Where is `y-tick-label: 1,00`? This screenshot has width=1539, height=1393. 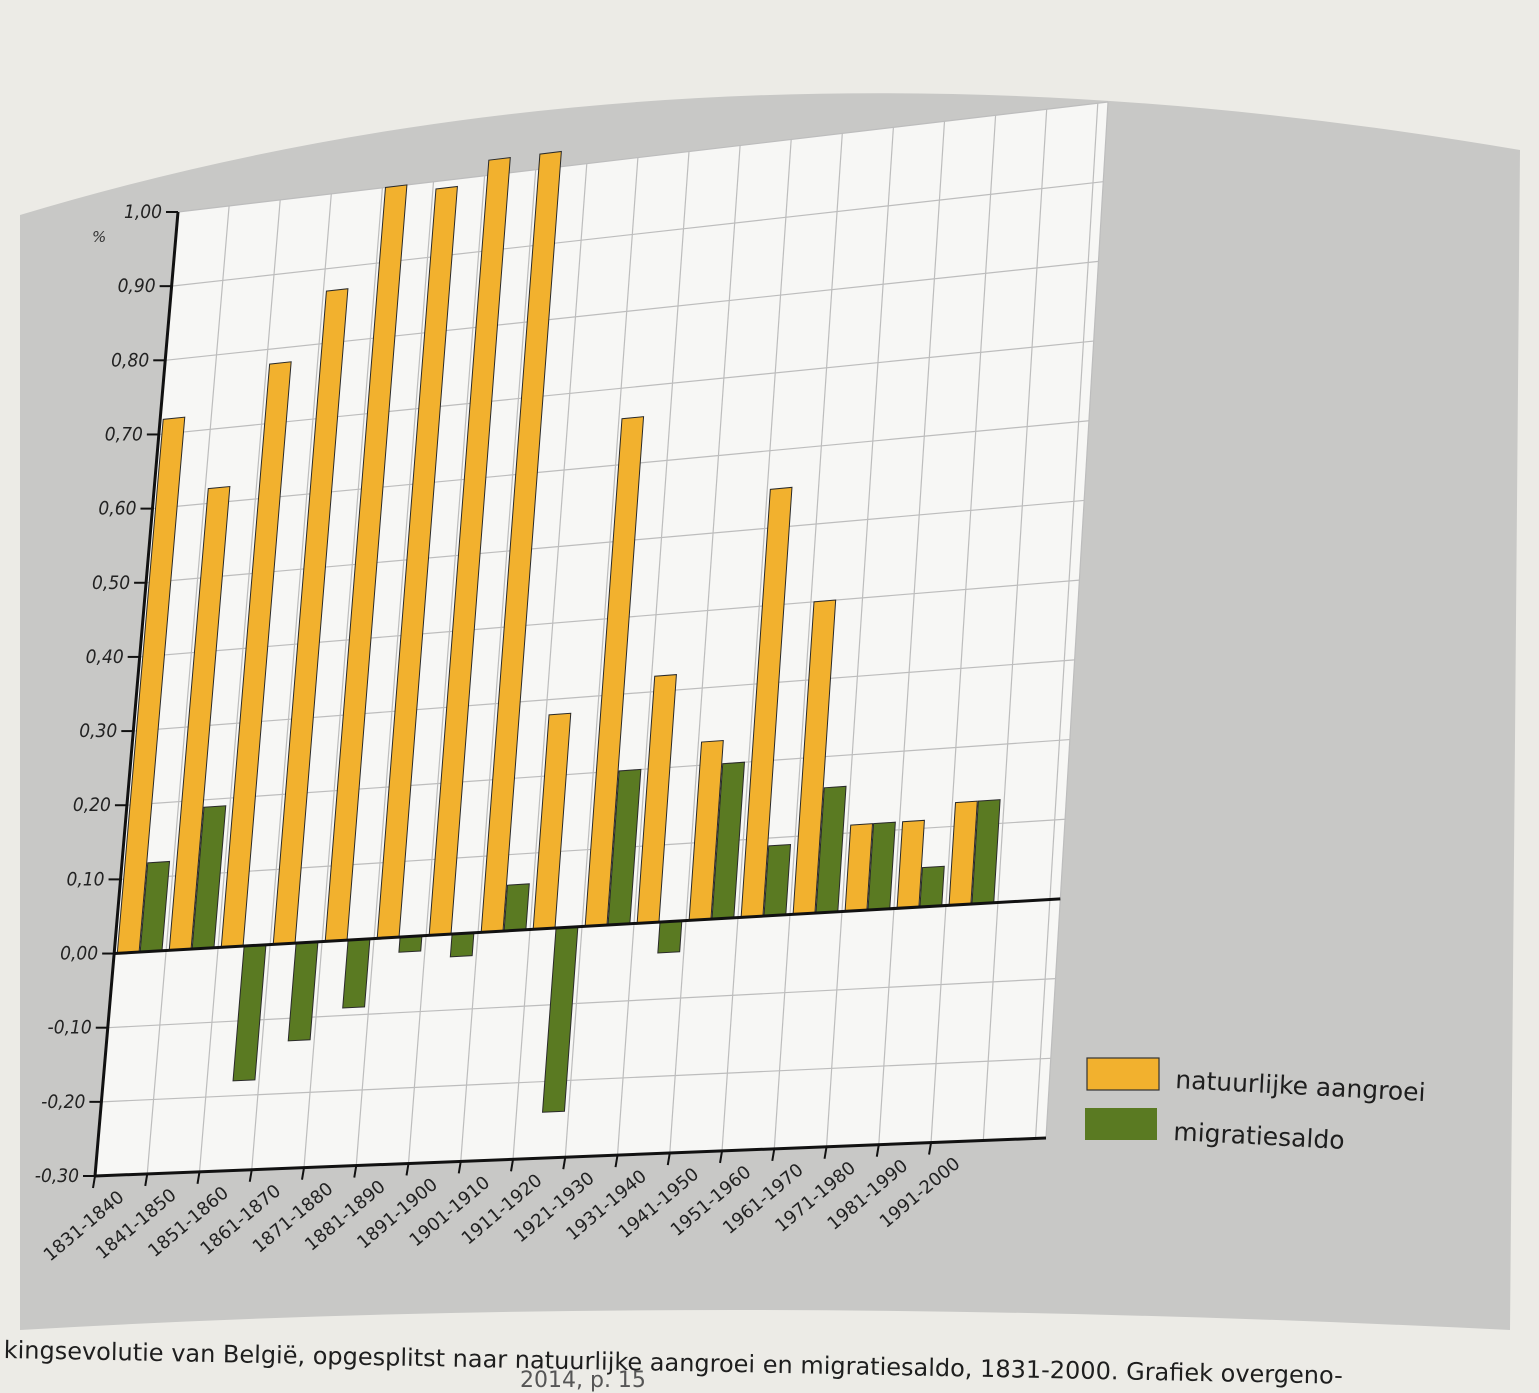 y-tick-label: 1,00 is located at coordinates (143, 212).